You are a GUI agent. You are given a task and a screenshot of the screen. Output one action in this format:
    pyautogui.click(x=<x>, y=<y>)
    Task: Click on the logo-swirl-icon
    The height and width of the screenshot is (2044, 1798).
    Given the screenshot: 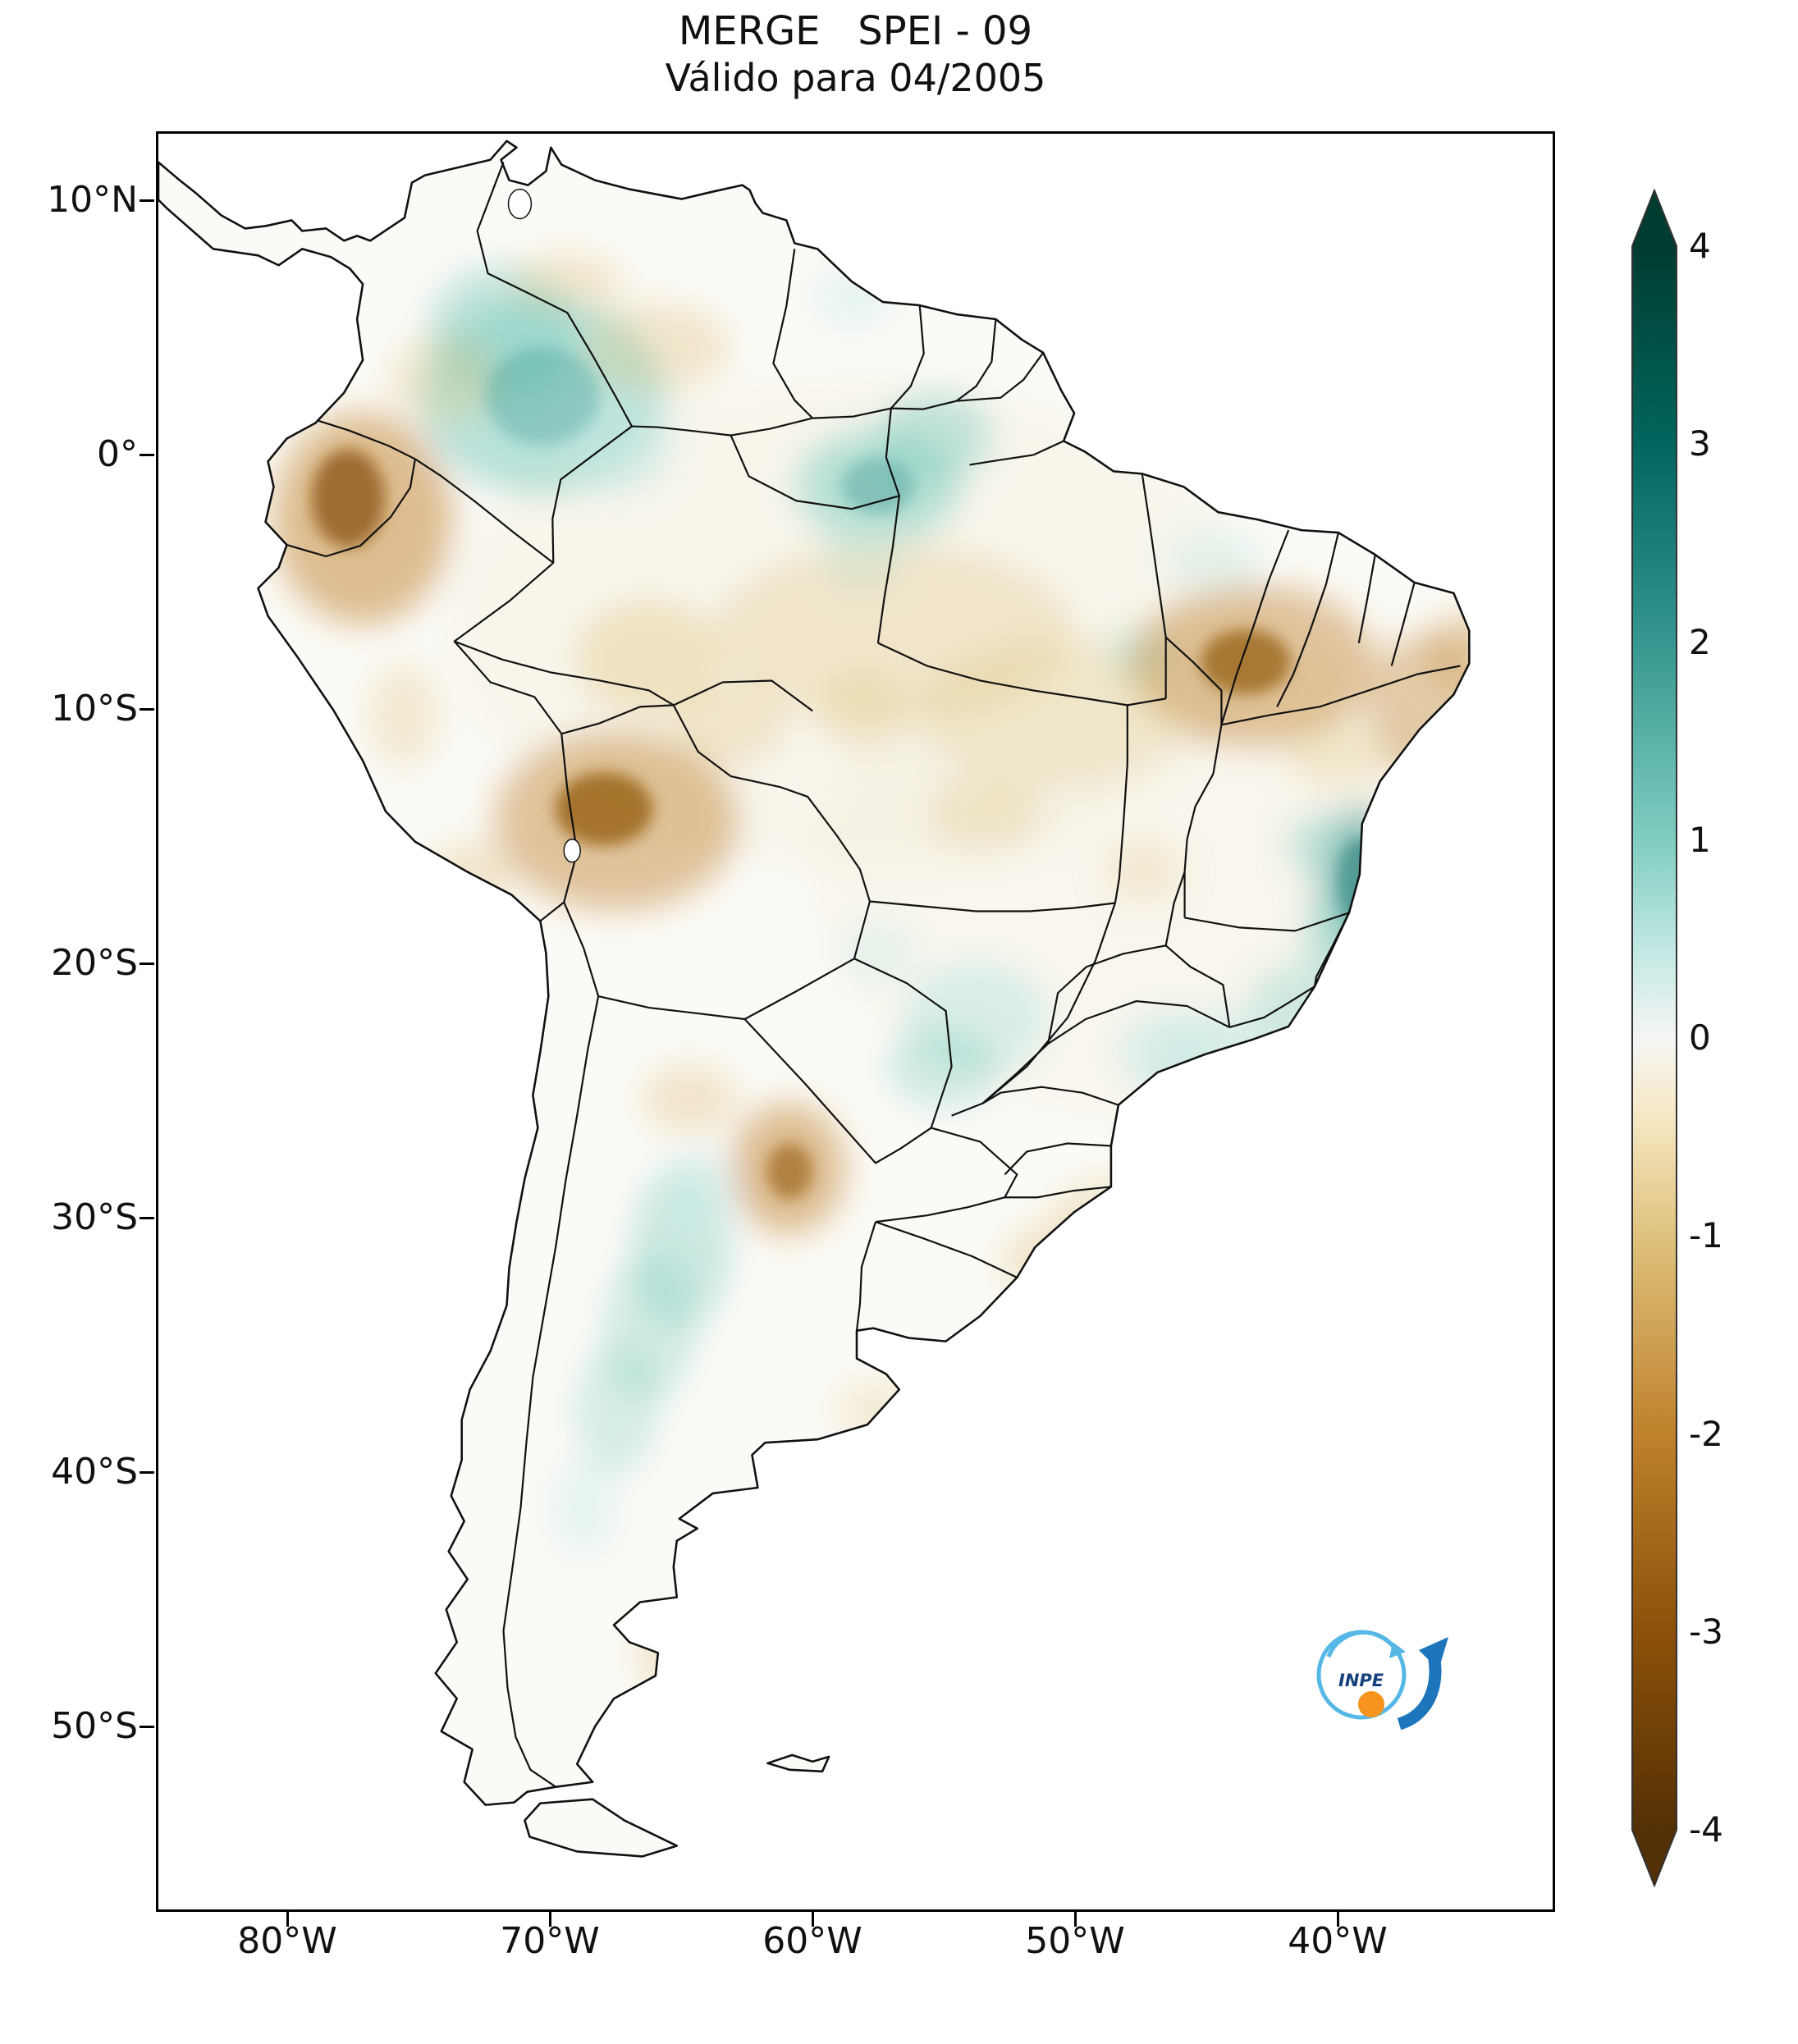 What is the action you would take?
    pyautogui.click(x=1362, y=1644)
    